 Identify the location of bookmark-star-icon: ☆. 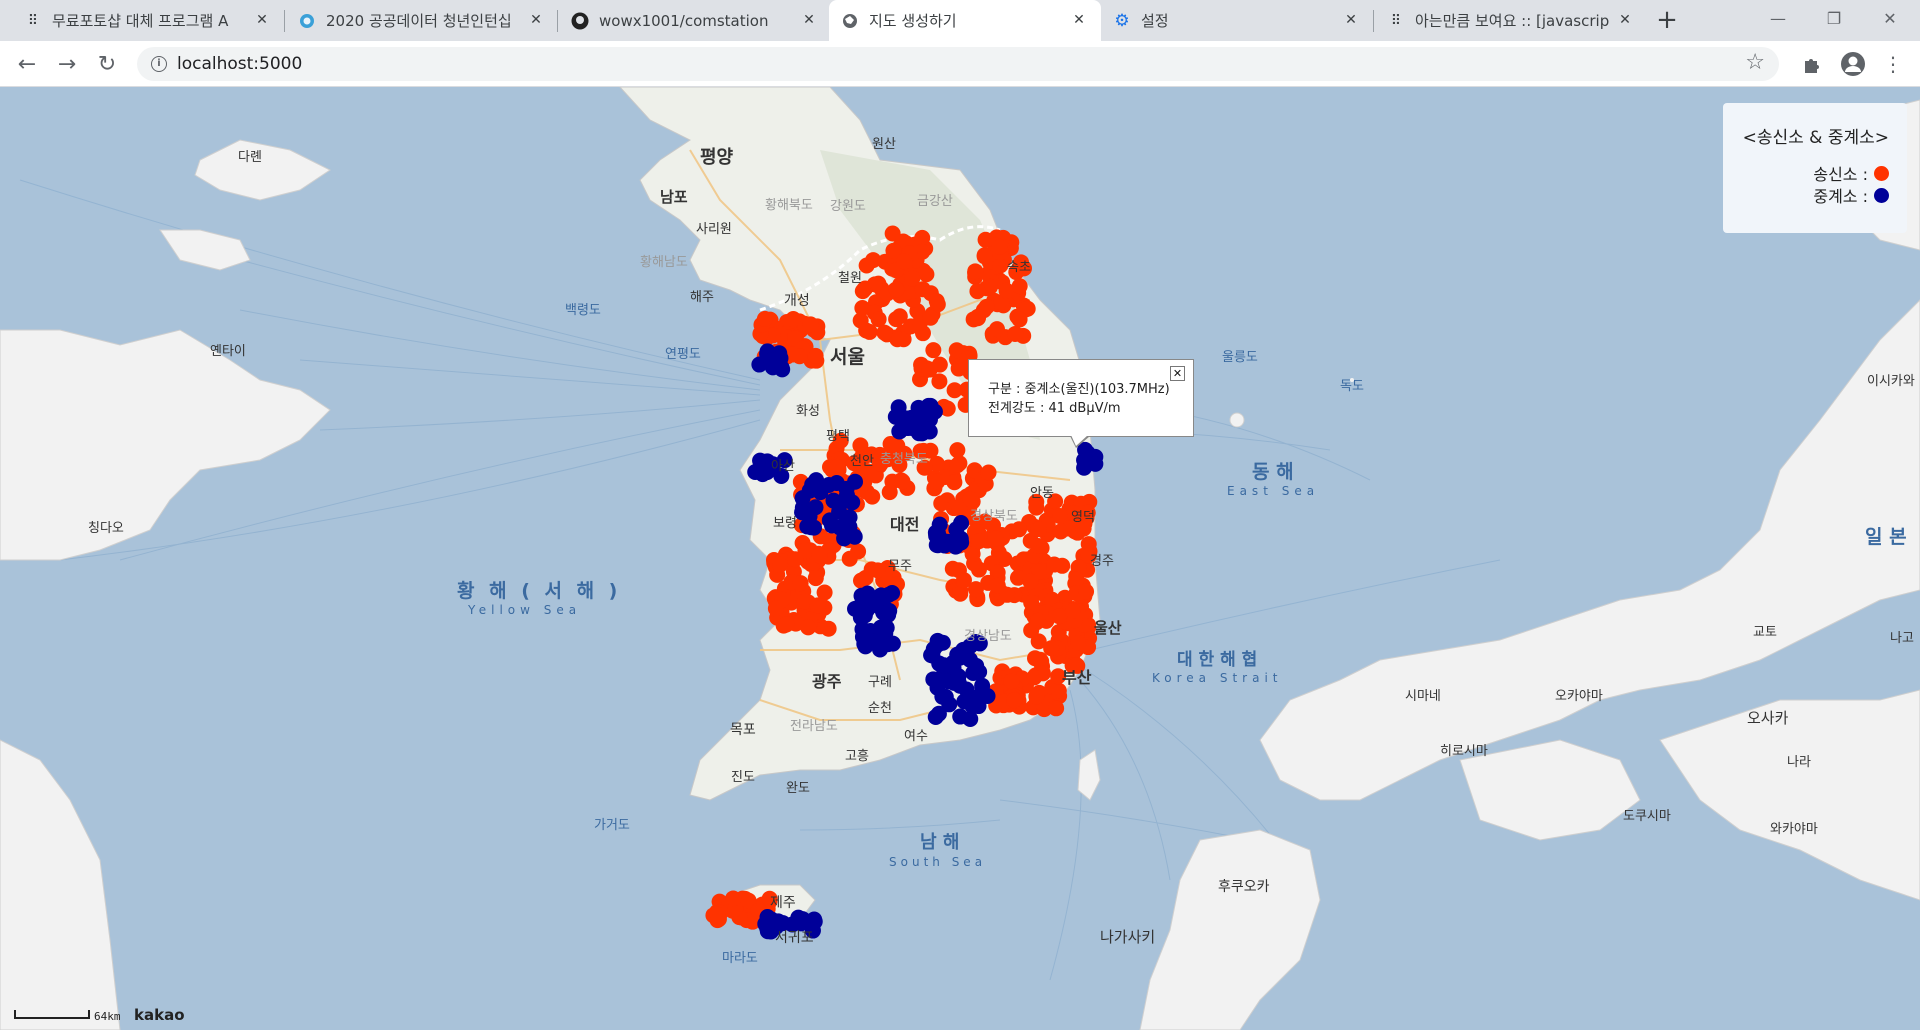
(1755, 62).